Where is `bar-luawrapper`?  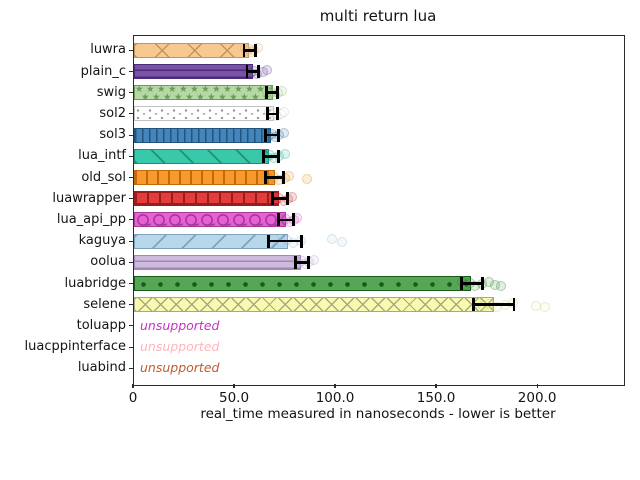 bar-luawrapper is located at coordinates (207, 199).